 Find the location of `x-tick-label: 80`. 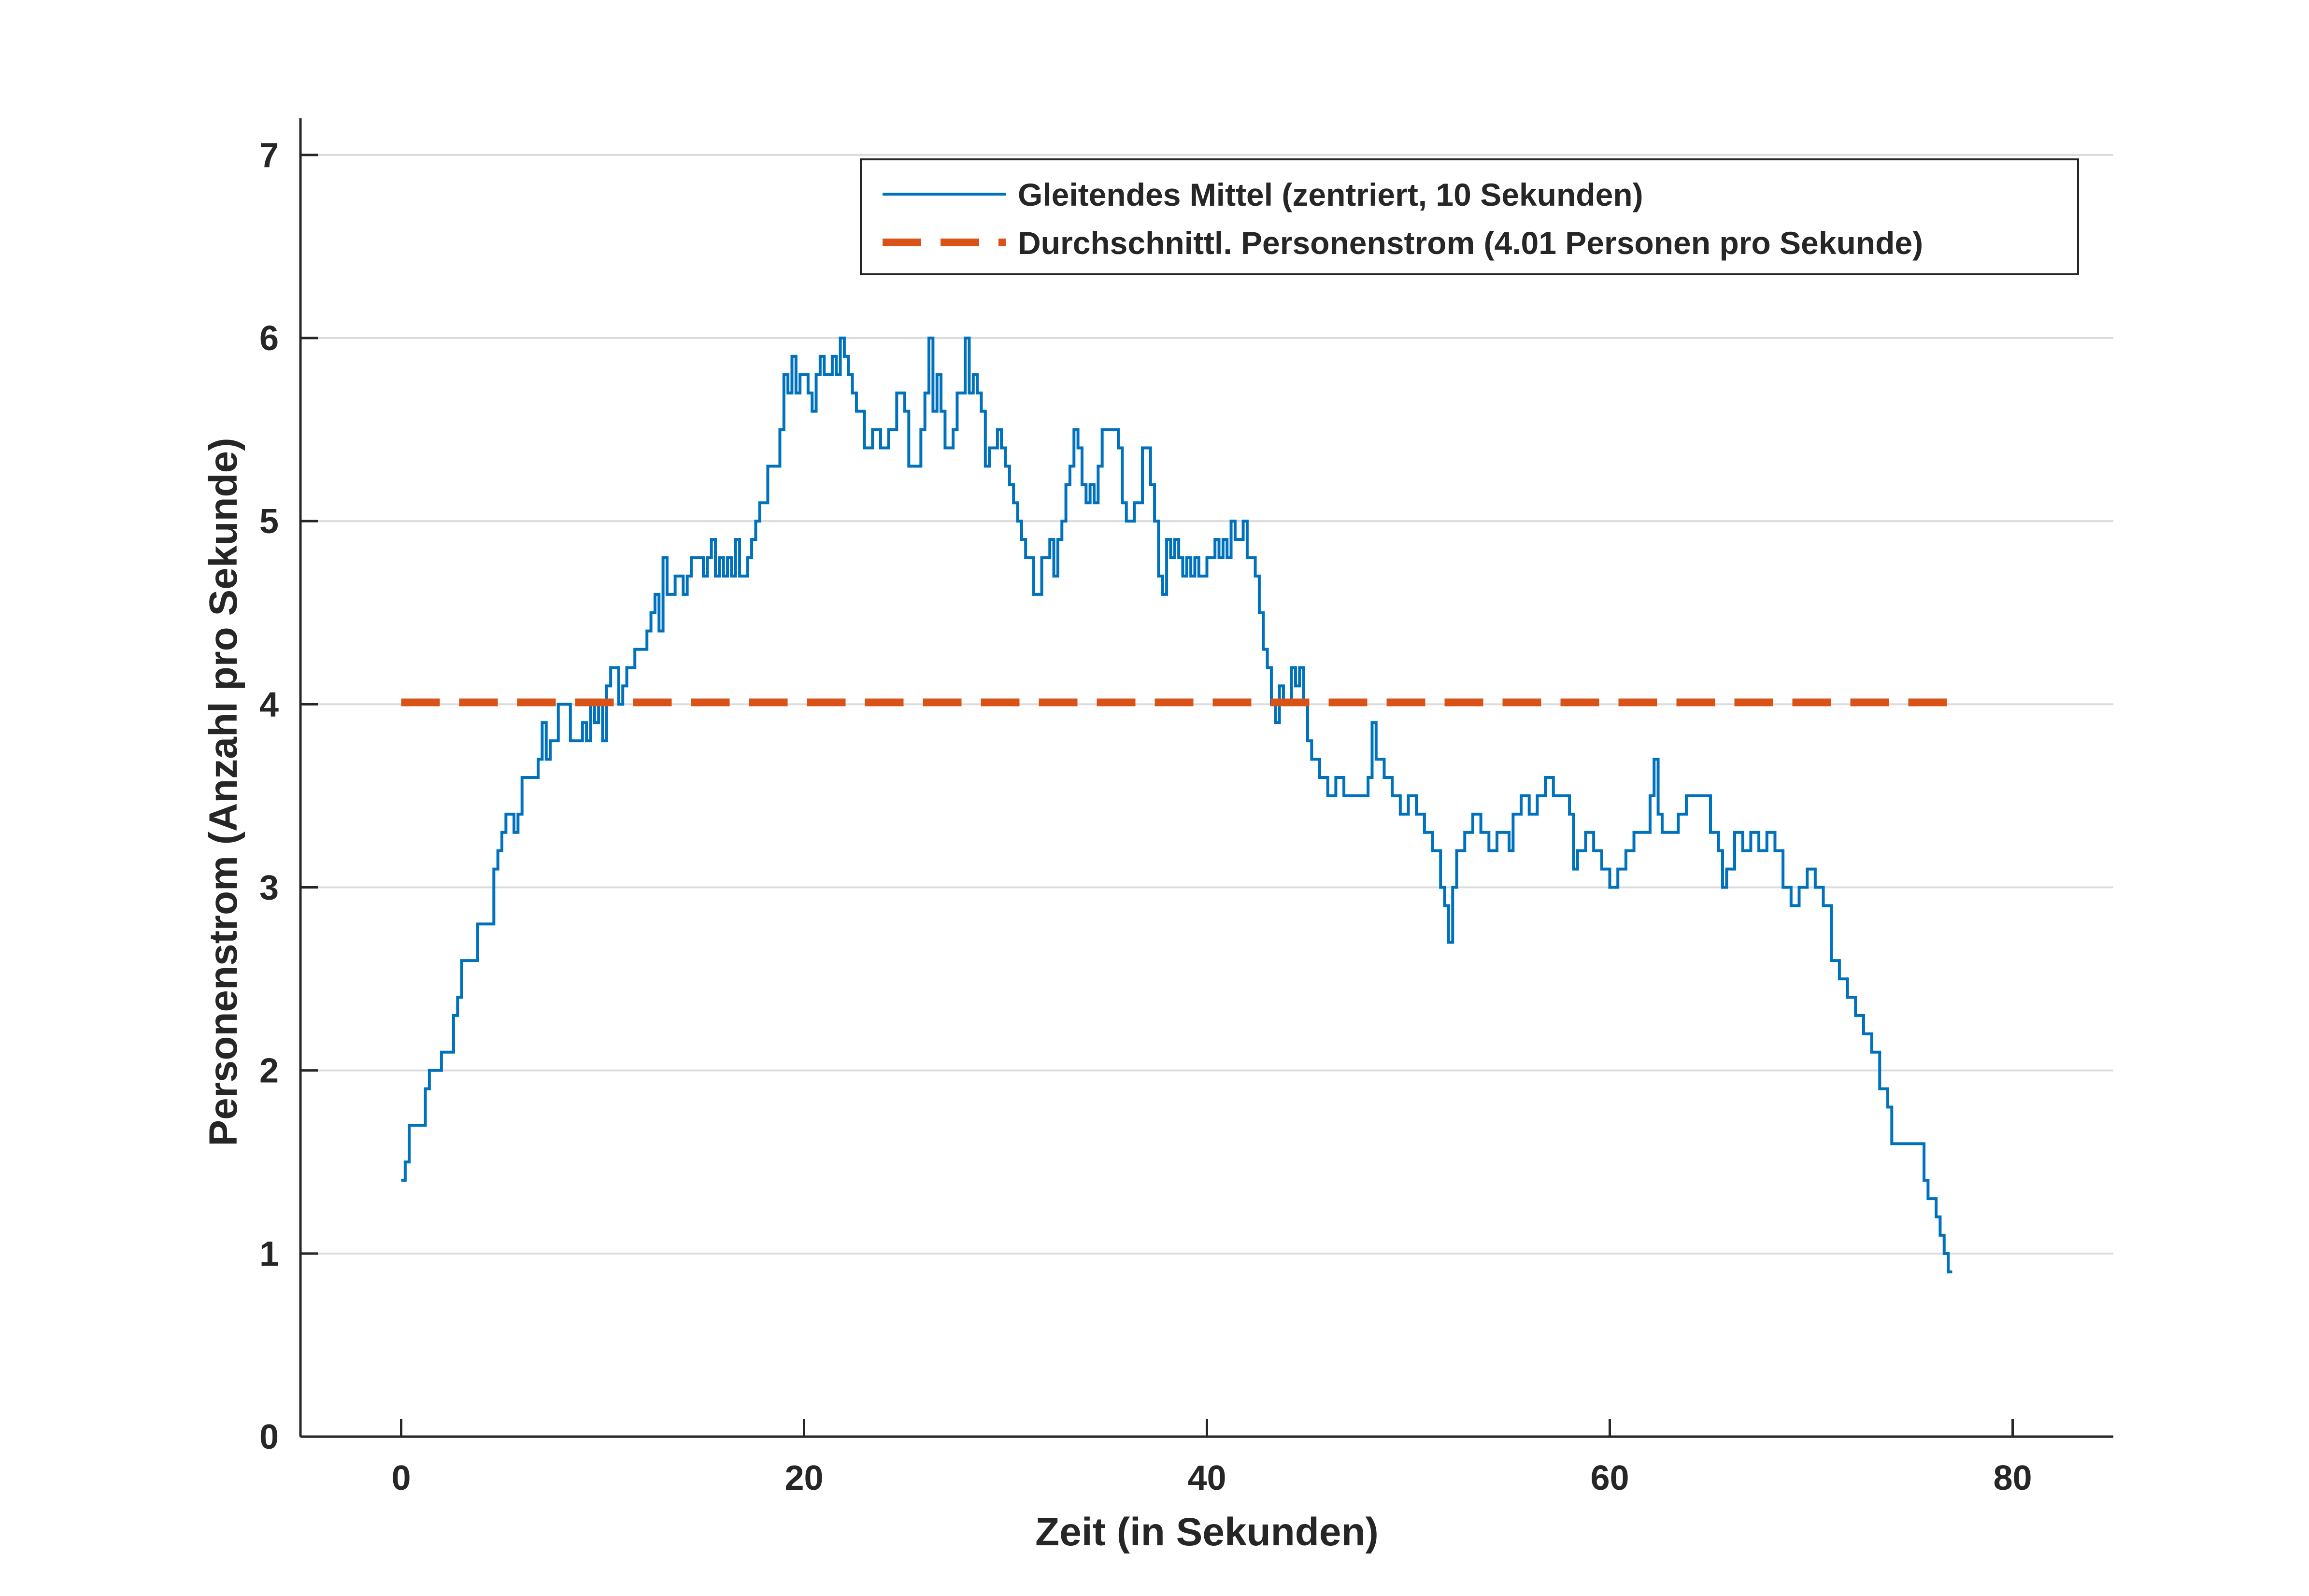

x-tick-label: 80 is located at coordinates (2012, 1478).